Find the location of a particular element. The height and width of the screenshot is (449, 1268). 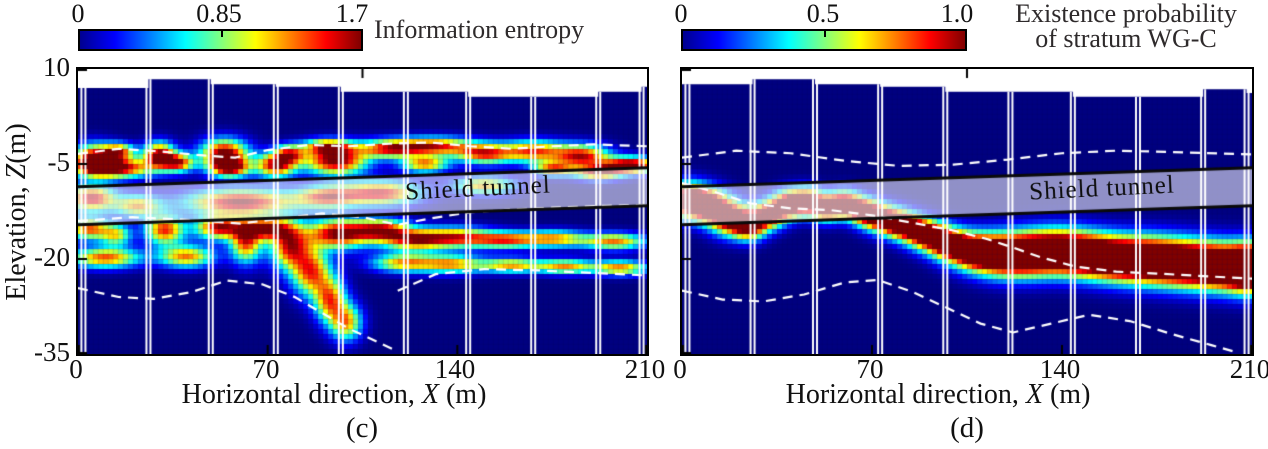

colorbar-tick-label: 0.85 is located at coordinates (219, 14).